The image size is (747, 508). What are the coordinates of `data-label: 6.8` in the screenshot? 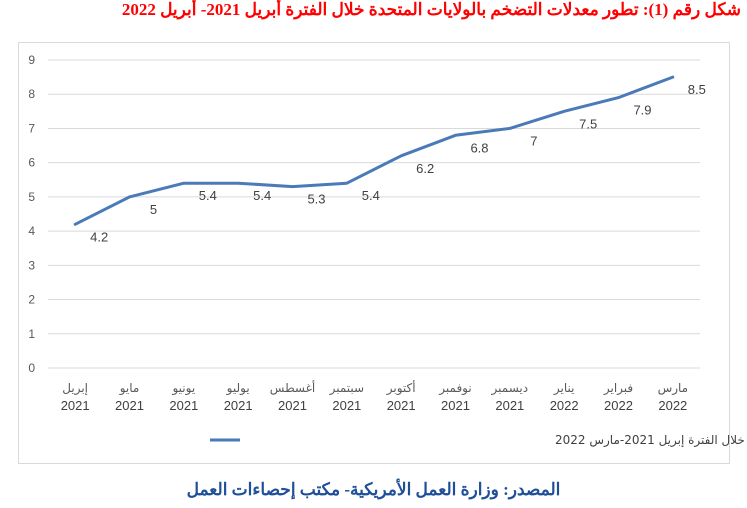 It's located at (479, 147).